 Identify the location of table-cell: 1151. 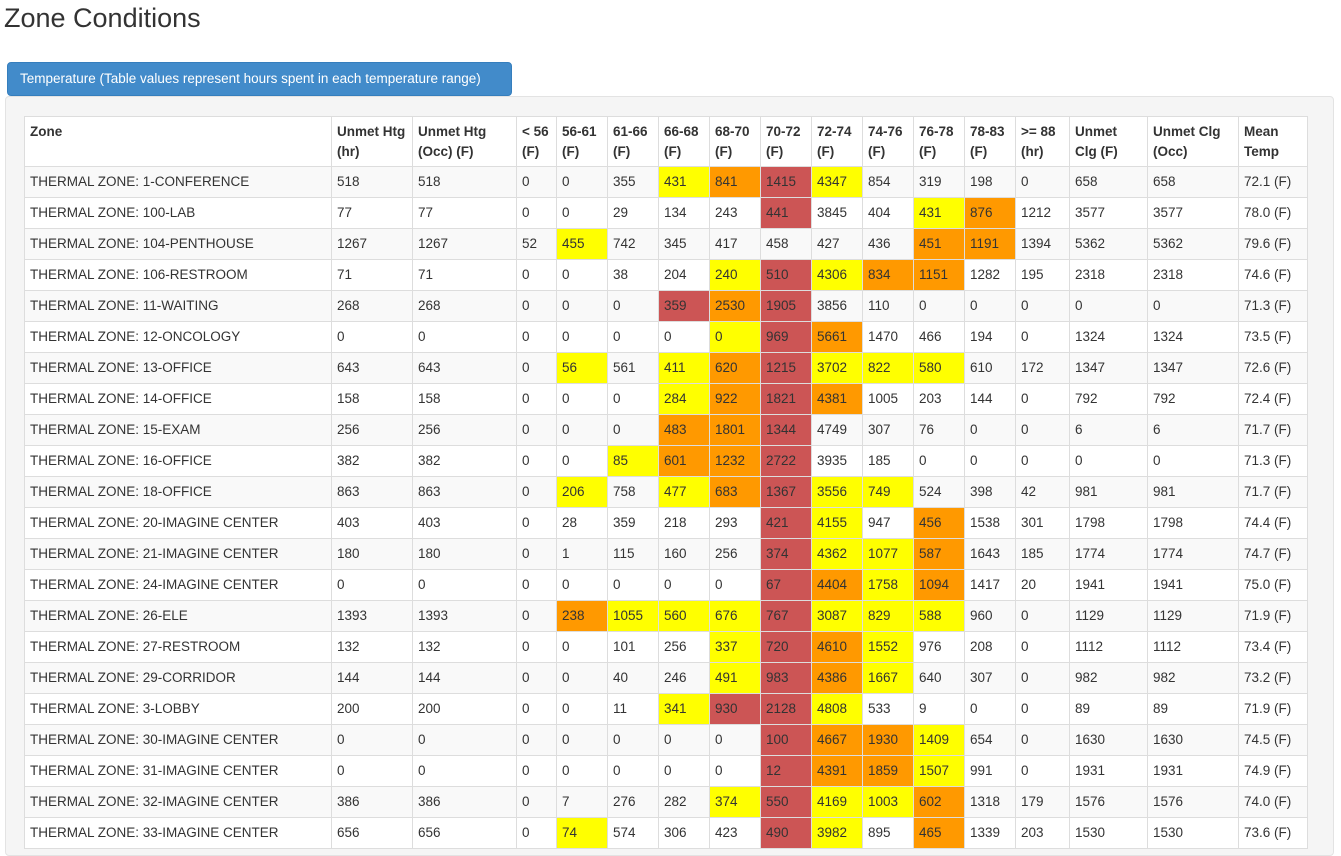
(939, 275).